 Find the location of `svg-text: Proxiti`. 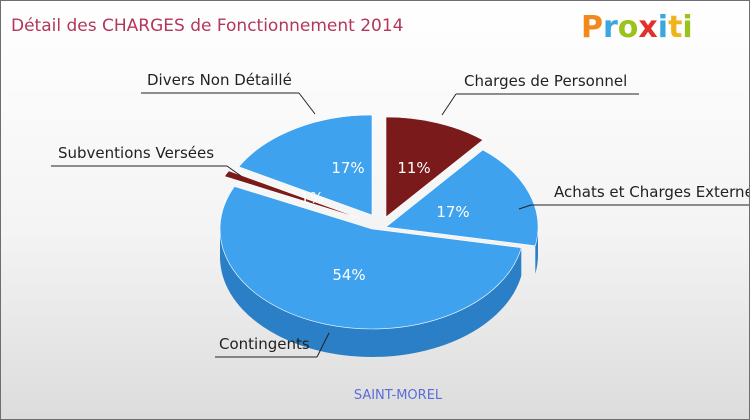

svg-text: Proxiti is located at coordinates (636, 27).